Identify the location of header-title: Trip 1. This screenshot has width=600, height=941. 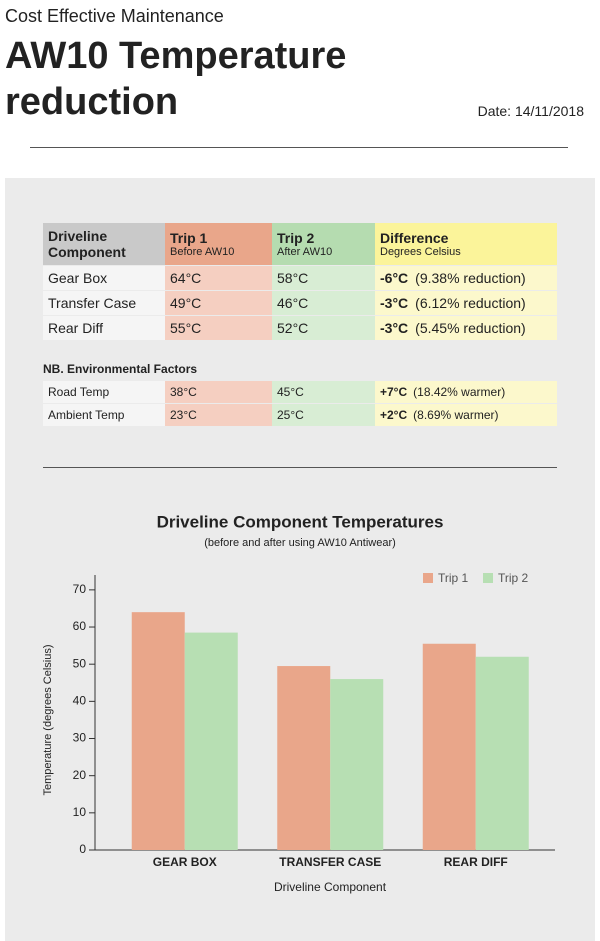
(189, 238).